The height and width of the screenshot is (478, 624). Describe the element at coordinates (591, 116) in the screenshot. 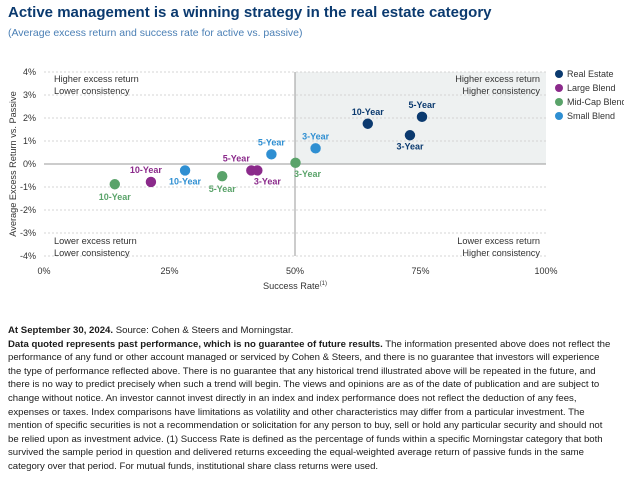

I see `legend-label: Small Blend` at that location.